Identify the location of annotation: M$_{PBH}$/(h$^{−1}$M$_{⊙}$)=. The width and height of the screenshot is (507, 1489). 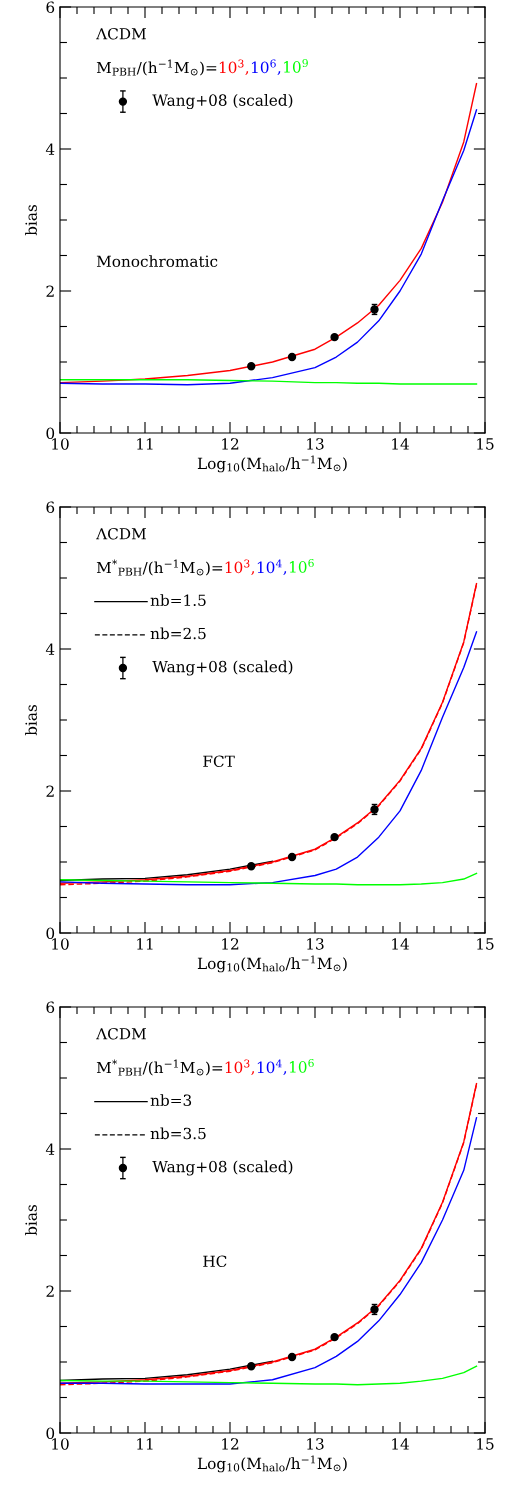
(156, 67).